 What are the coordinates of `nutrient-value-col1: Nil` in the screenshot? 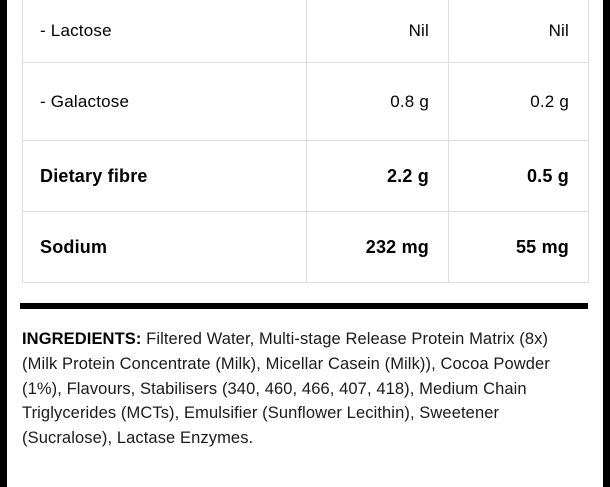 It's located at (377, 31).